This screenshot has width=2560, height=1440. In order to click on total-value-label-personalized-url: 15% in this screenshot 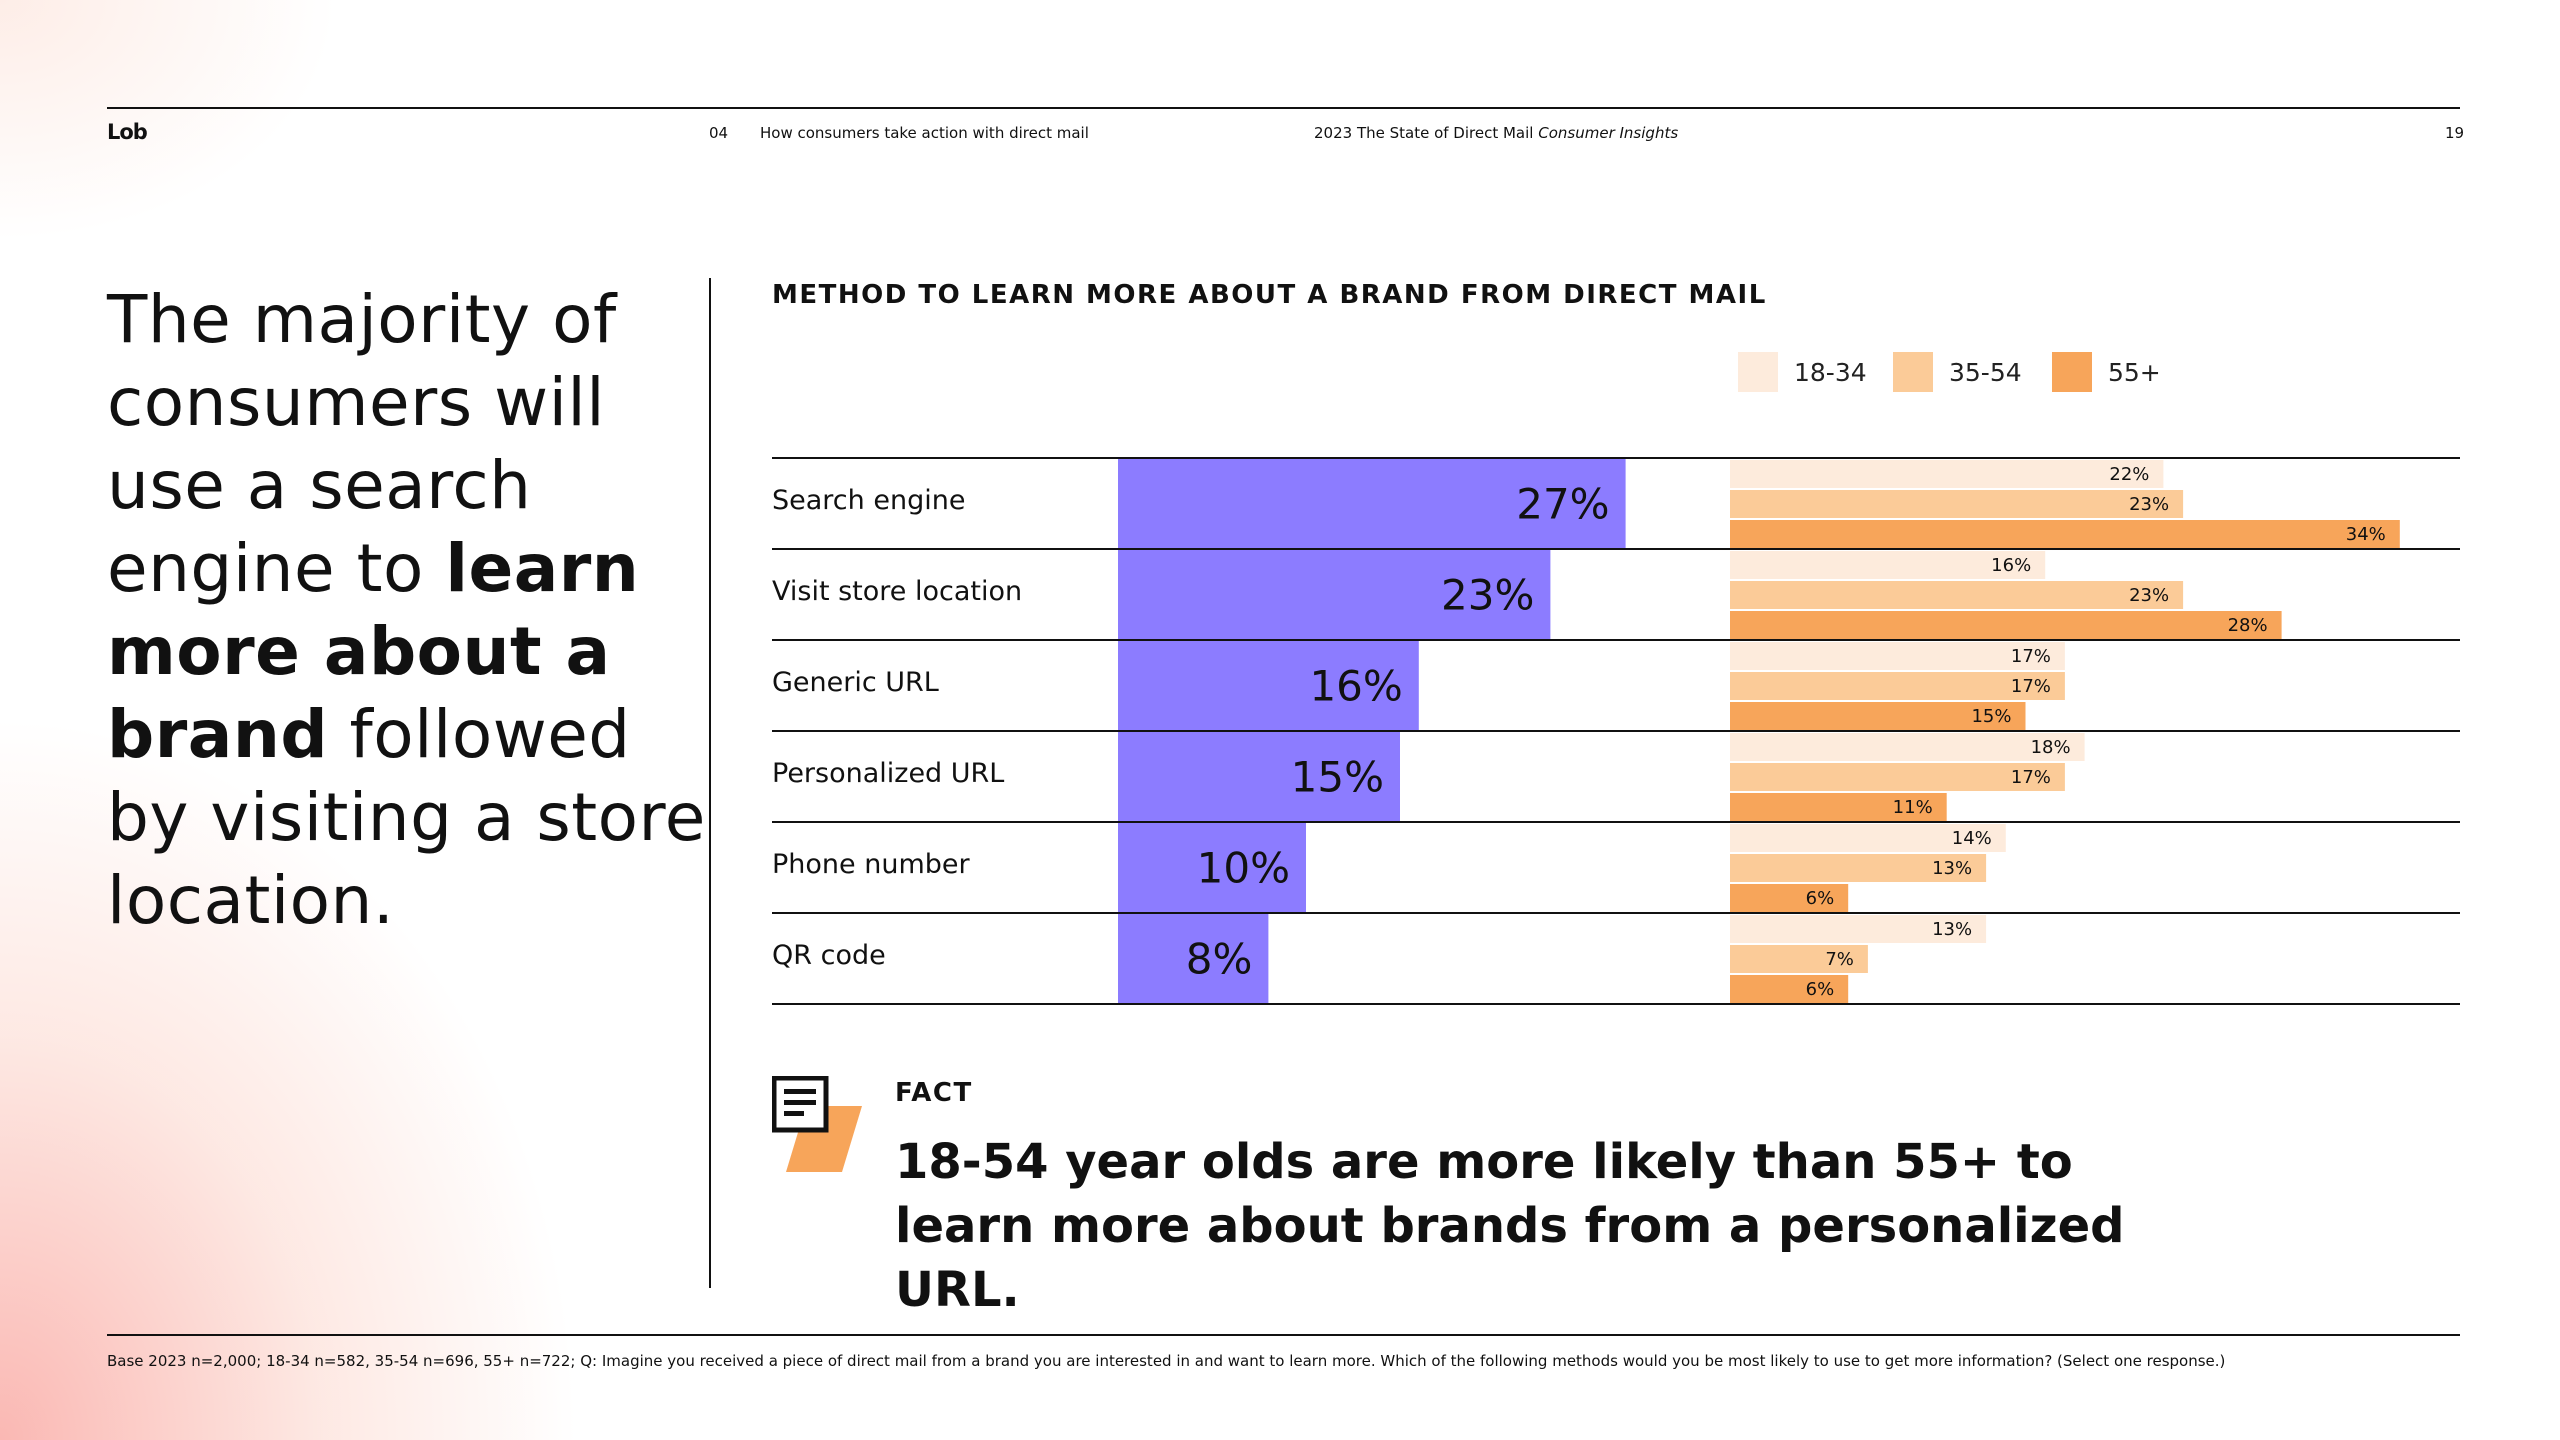, I will do `click(1337, 777)`.